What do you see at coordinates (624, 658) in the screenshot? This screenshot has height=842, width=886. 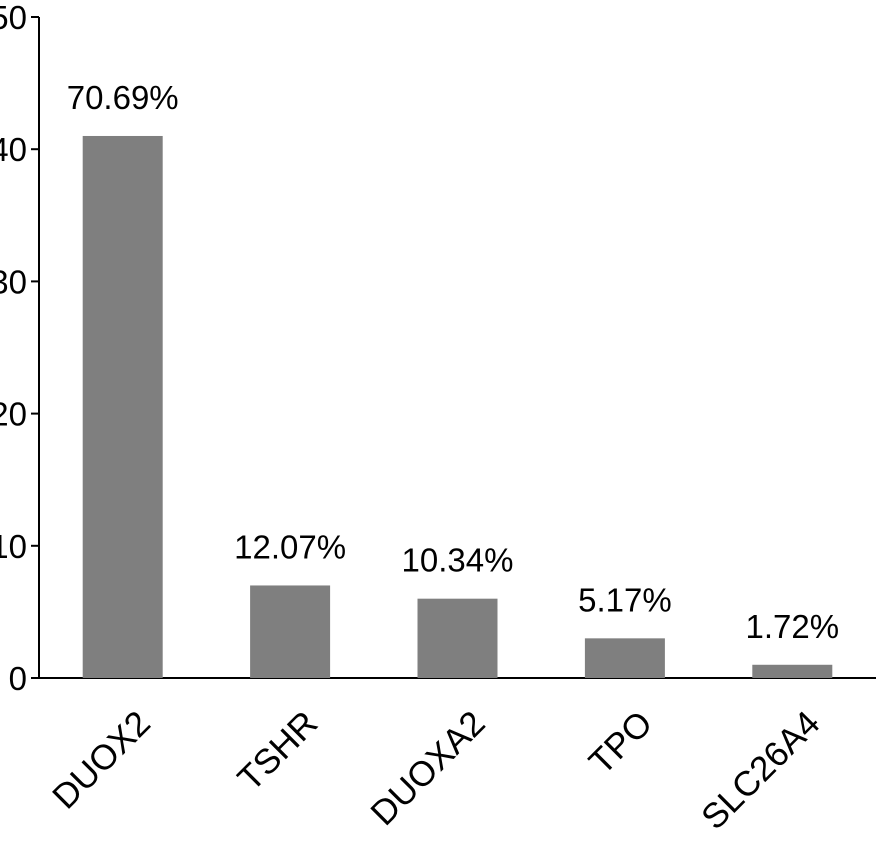 I see `bar-tpo` at bounding box center [624, 658].